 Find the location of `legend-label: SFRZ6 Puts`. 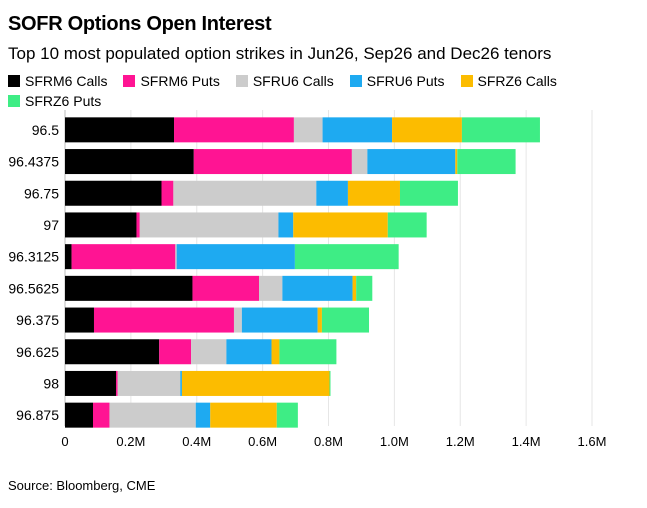

legend-label: SFRZ6 Puts is located at coordinates (63, 101).